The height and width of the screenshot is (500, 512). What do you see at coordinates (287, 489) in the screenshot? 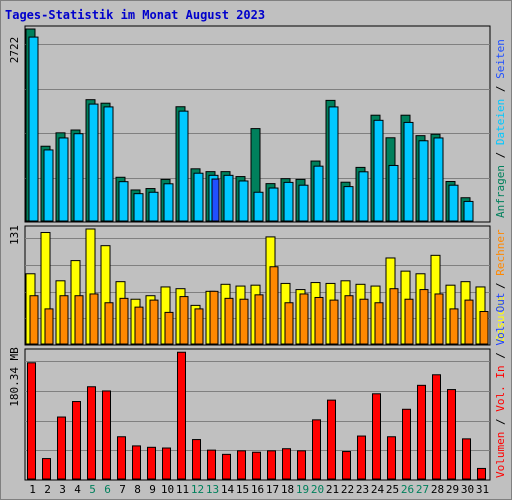
I see `x-tick-label: 18` at bounding box center [287, 489].